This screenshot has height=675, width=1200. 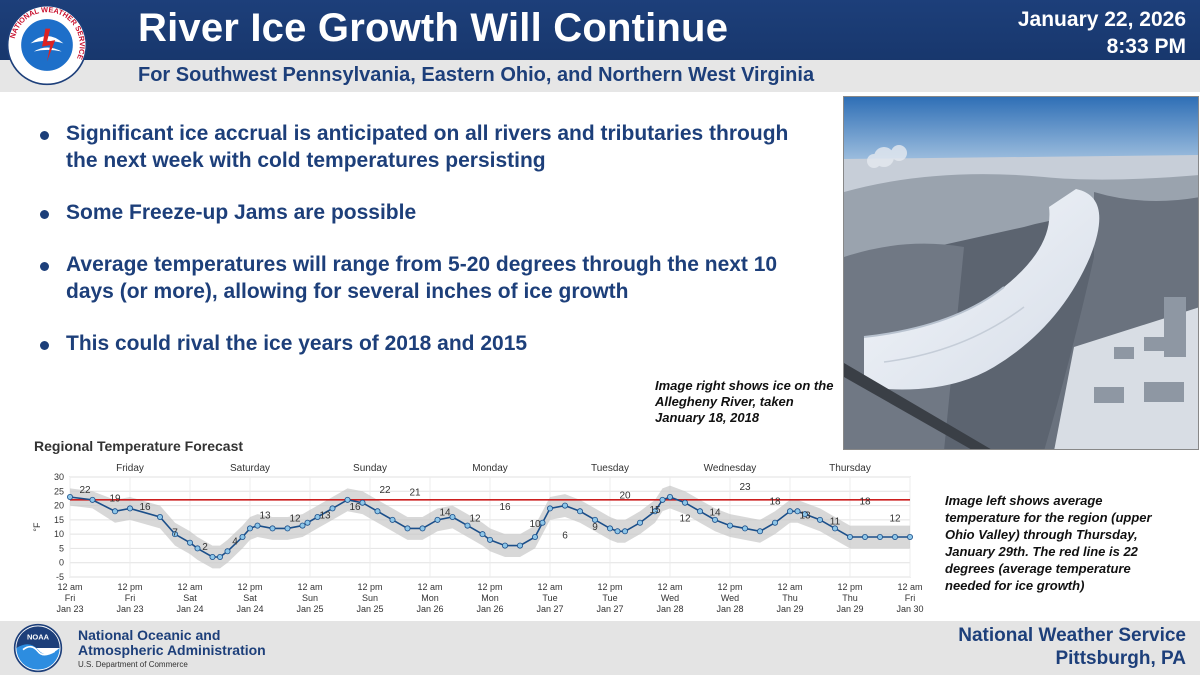 I want to click on x-tick-label: Mon, so click(x=430, y=598).